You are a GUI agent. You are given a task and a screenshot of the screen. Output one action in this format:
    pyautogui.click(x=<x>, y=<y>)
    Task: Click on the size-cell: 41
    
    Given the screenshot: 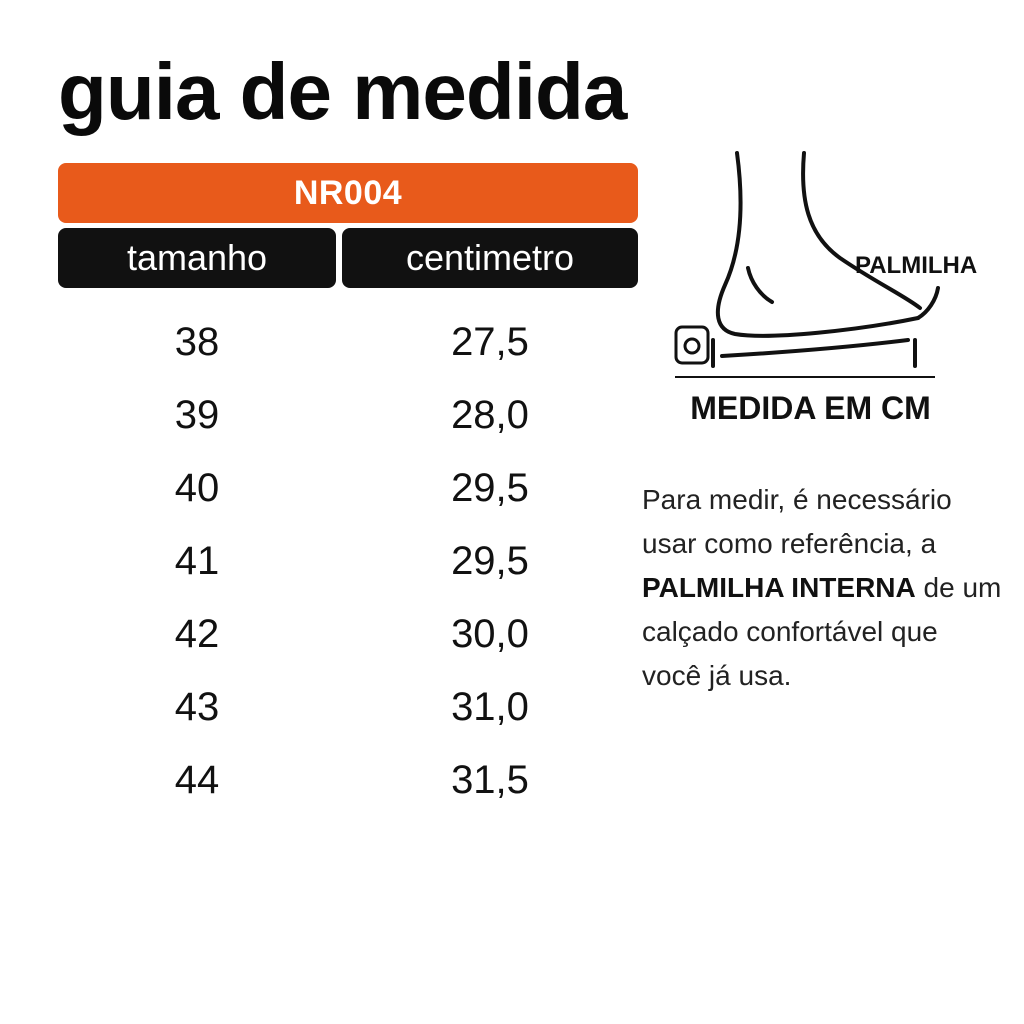 What is the action you would take?
    pyautogui.click(x=197, y=561)
    